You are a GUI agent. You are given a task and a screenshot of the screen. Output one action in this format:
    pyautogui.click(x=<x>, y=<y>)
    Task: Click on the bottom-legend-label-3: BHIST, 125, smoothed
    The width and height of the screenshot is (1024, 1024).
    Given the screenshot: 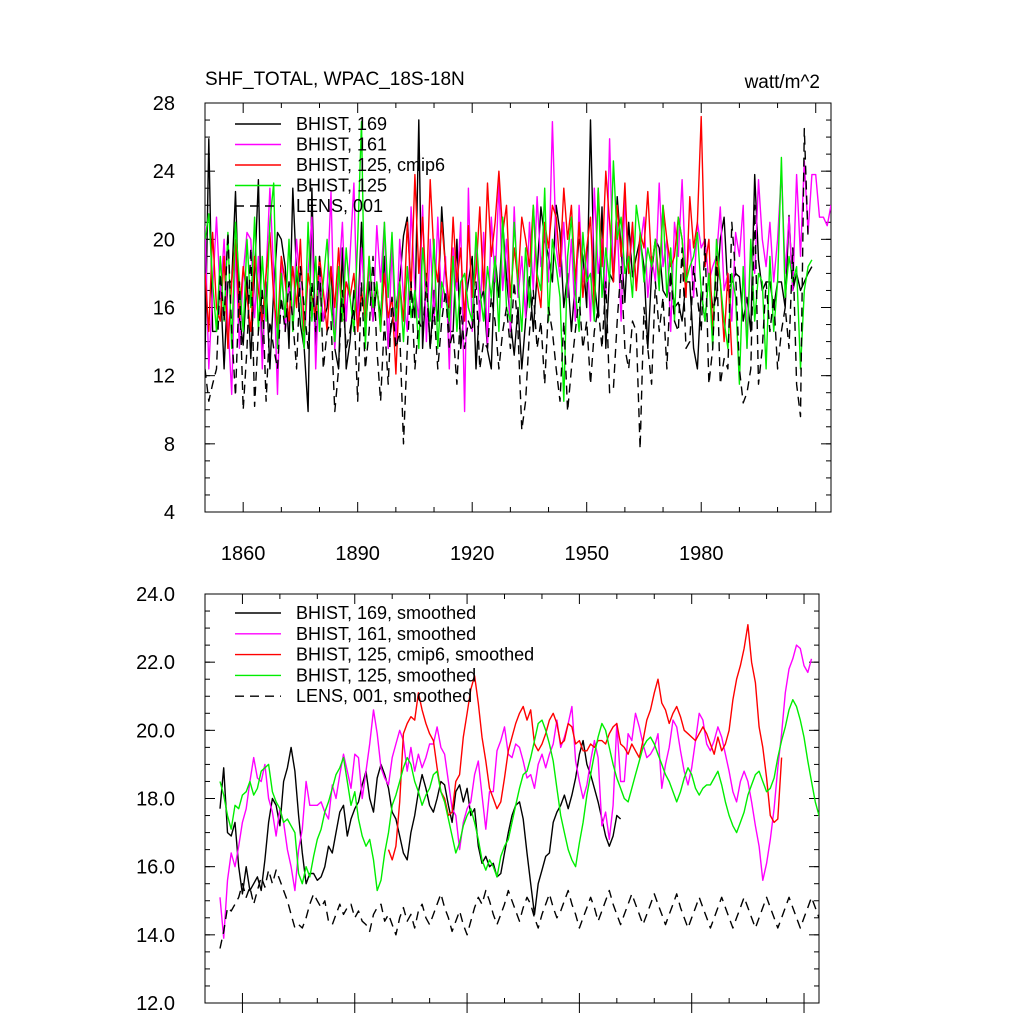 What is the action you would take?
    pyautogui.click(x=386, y=675)
    